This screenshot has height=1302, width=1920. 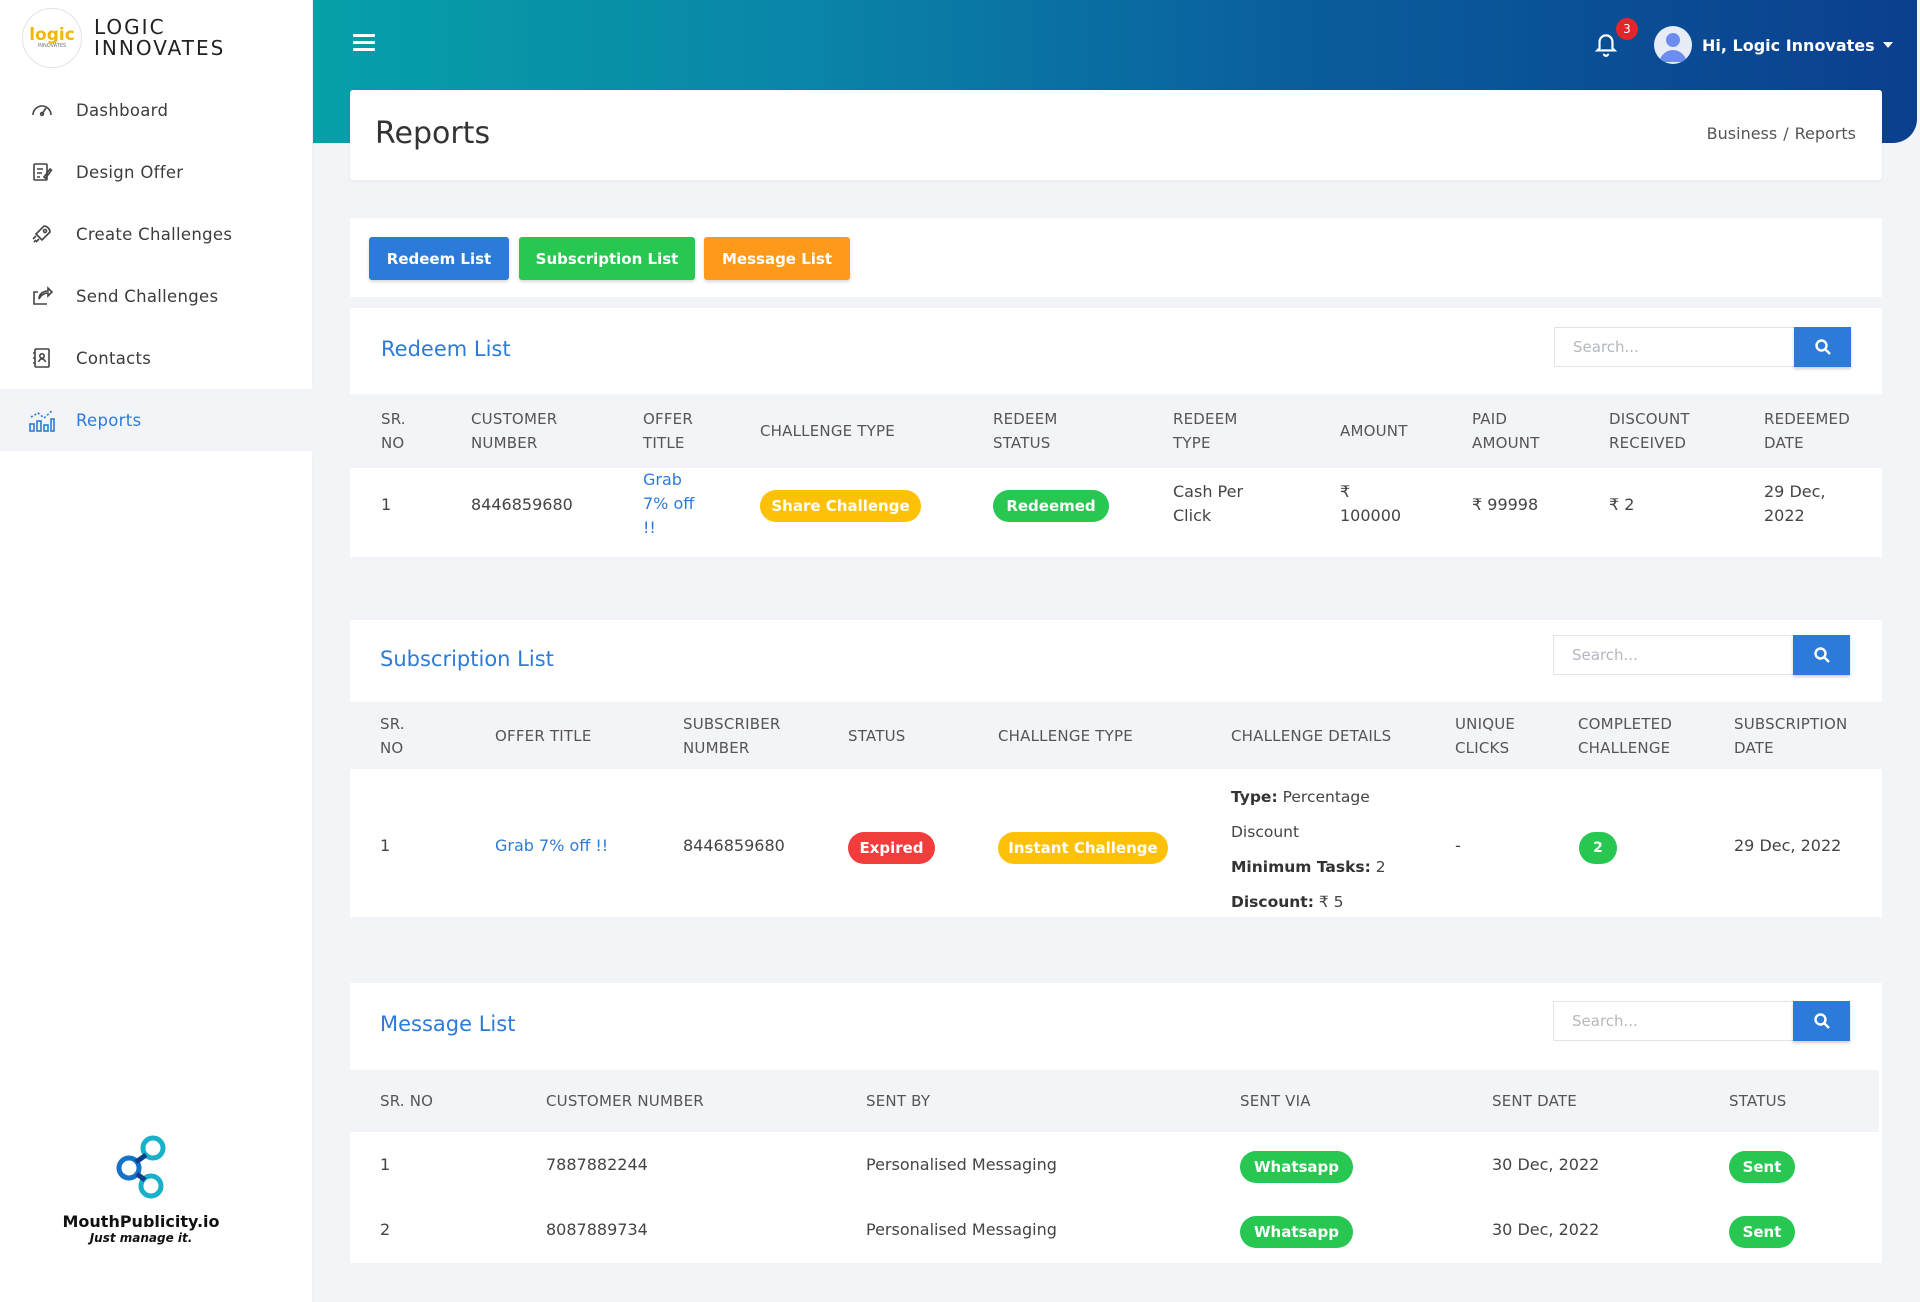 I want to click on cell-customer-number: 8087889734, so click(x=597, y=1229).